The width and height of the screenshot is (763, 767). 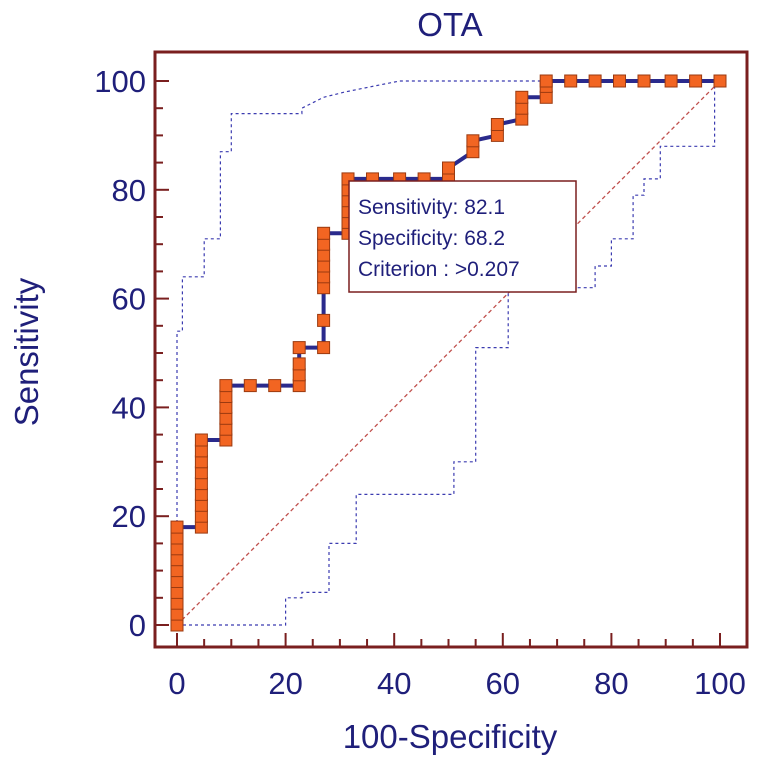 What do you see at coordinates (450, 736) in the screenshot?
I see `x-axis-label: 100-Specificity` at bounding box center [450, 736].